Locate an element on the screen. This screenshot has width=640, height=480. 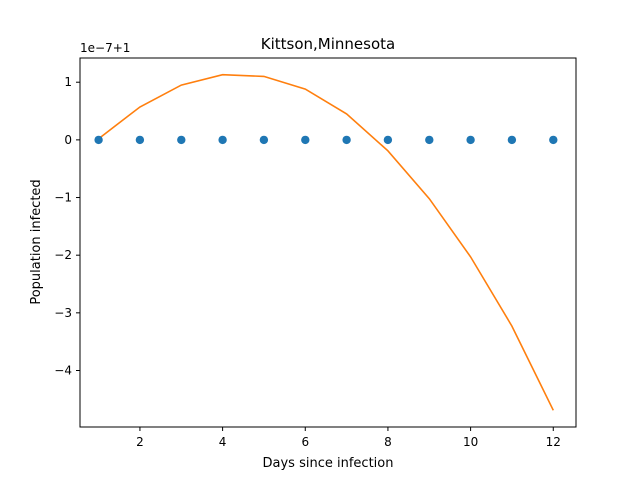
y-tick-label: 1 is located at coordinates (68, 82).